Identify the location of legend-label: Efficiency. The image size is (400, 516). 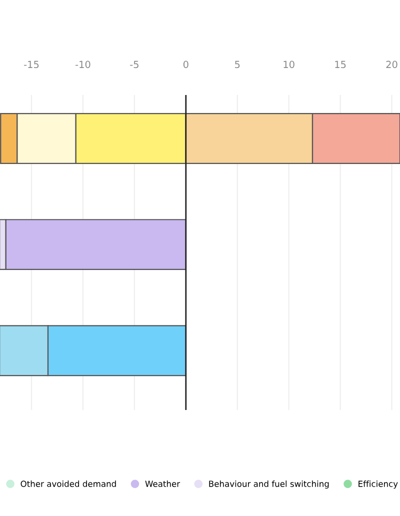
(378, 484).